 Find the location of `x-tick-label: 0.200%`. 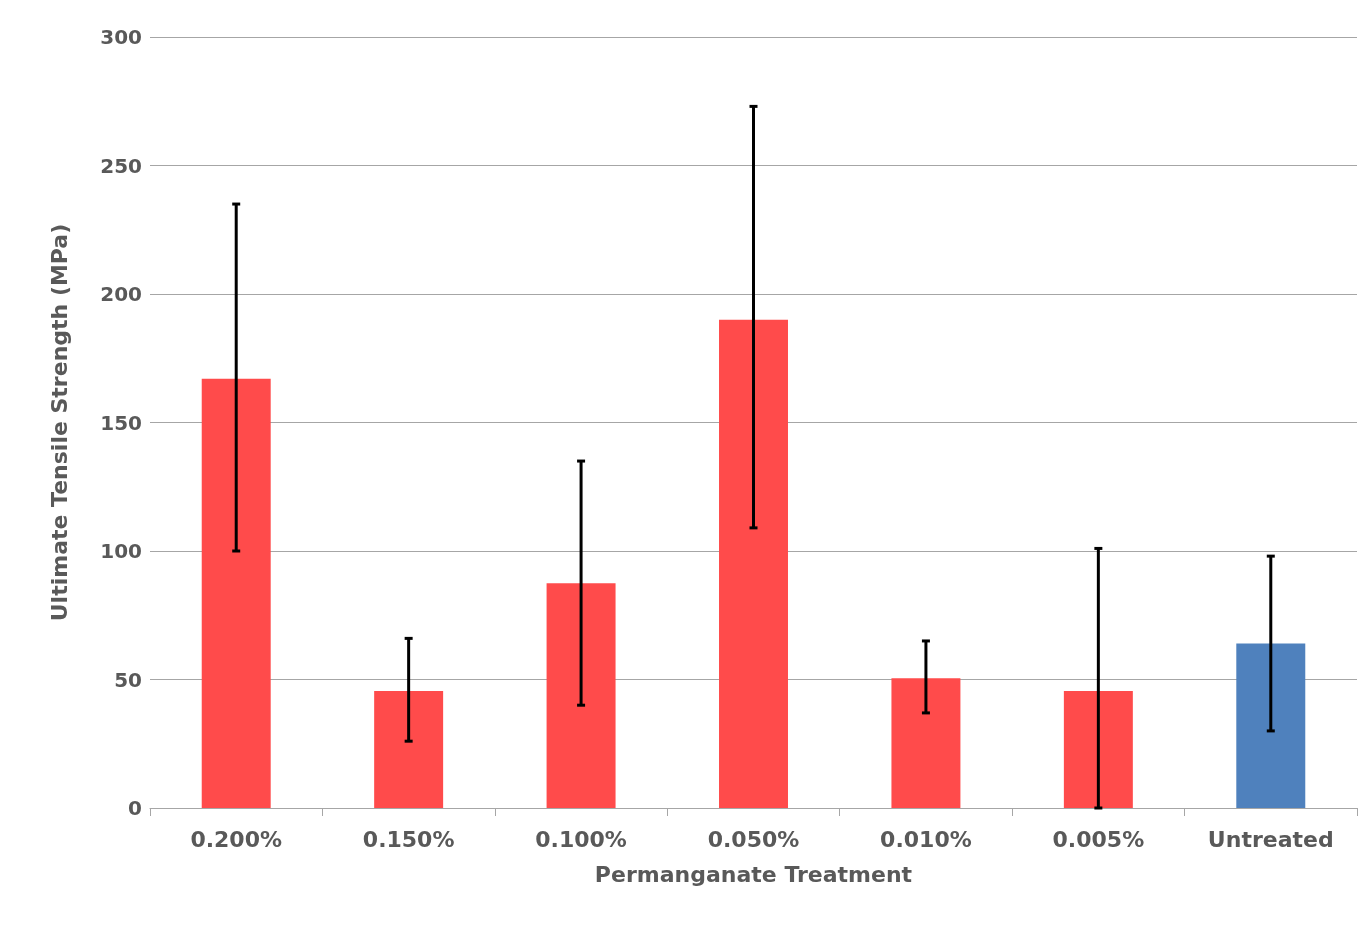

x-tick-label: 0.200% is located at coordinates (236, 839).